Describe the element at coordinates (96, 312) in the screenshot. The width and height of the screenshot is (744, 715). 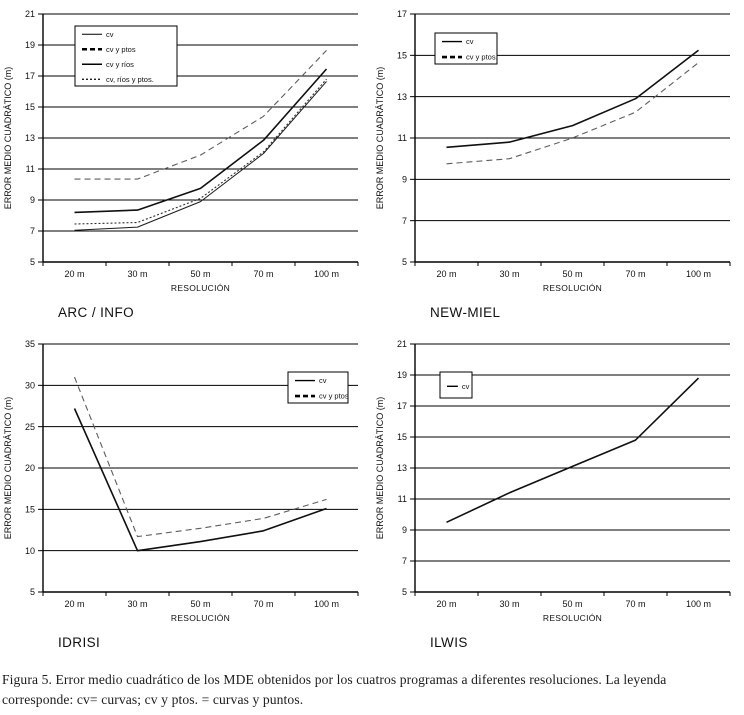
I see `chart-title: ARC / INFO` at that location.